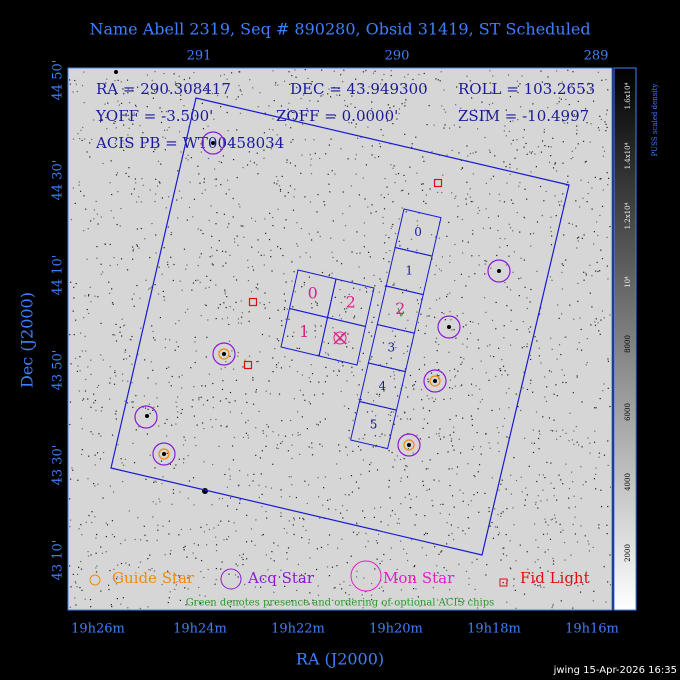  Describe the element at coordinates (494, 629) in the screenshot. I see `bottom-tick-label: 19h18m` at that location.